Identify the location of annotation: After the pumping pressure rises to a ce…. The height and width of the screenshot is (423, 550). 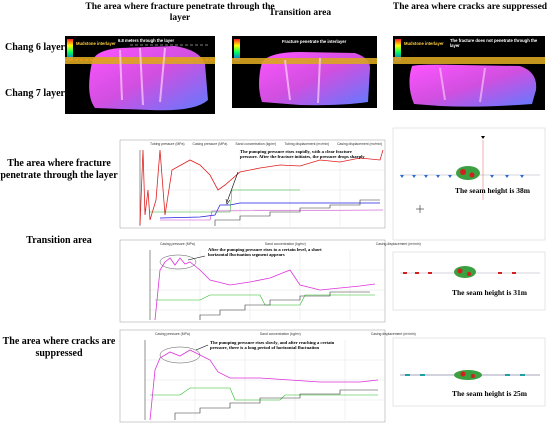
(265, 252).